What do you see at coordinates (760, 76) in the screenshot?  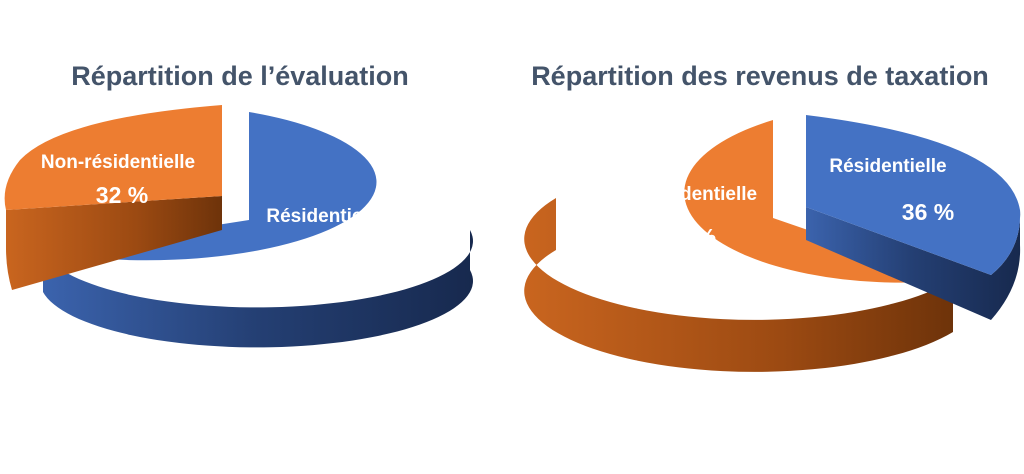 I see `chart-title: Répartition des revenus de taxation` at bounding box center [760, 76].